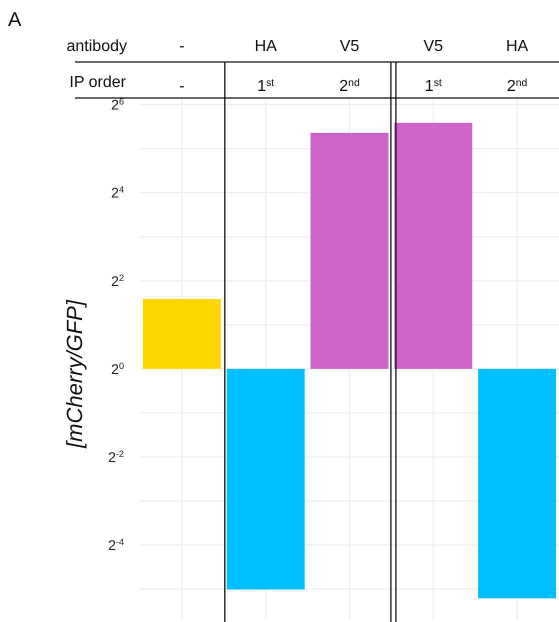 The height and width of the screenshot is (622, 559). Describe the element at coordinates (117, 280) in the screenshot. I see `y-tick-label: 2$^{2}$` at that location.